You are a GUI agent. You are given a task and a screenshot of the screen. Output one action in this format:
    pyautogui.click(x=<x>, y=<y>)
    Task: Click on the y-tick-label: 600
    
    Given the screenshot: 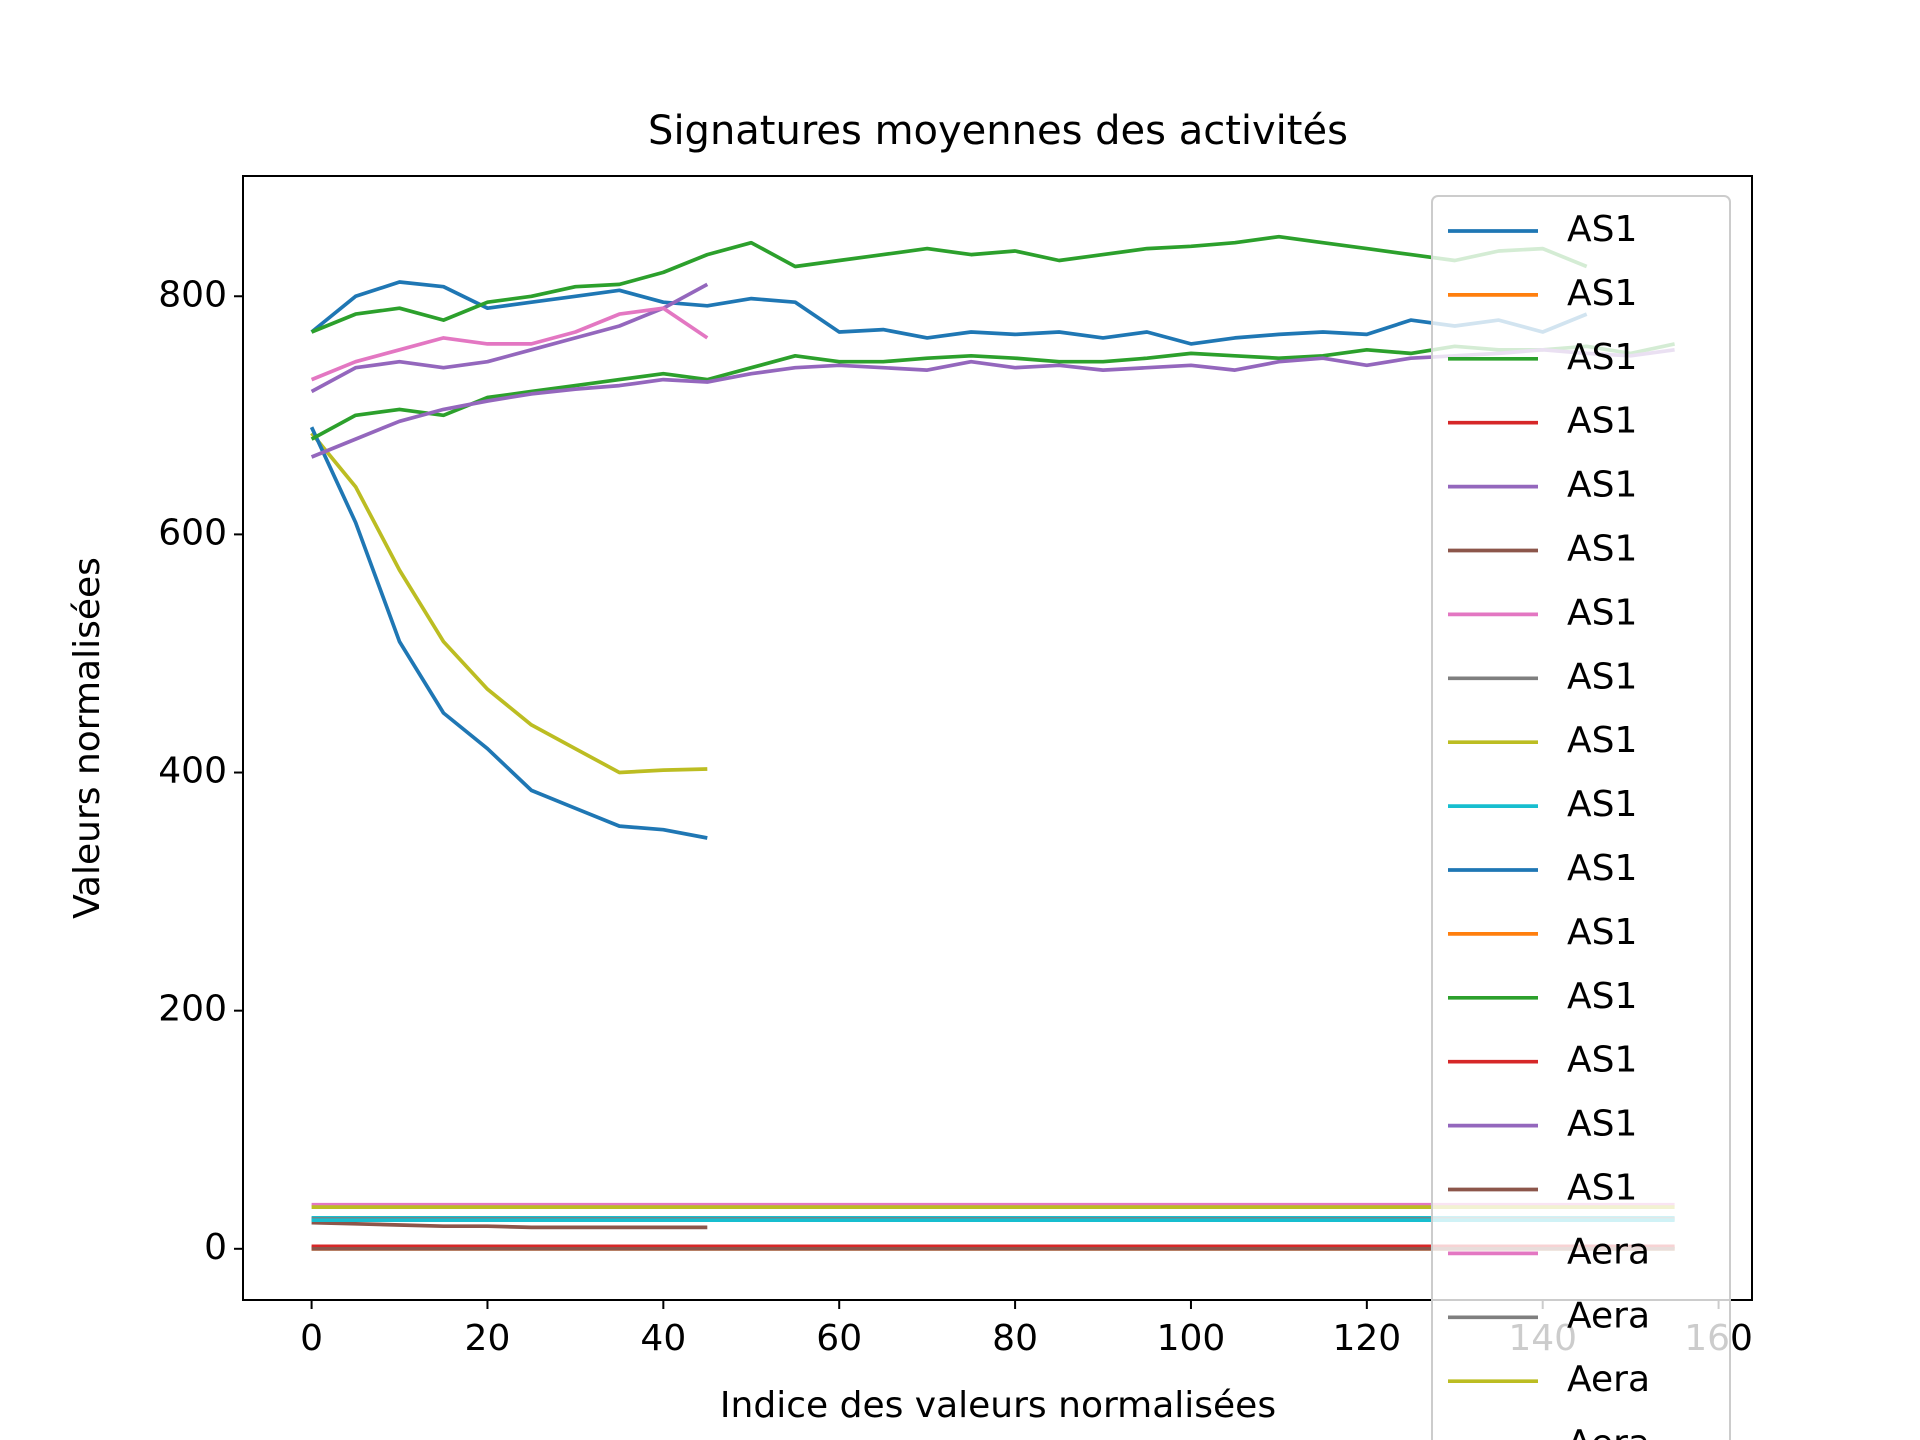 What is the action you would take?
    pyautogui.click(x=192, y=532)
    